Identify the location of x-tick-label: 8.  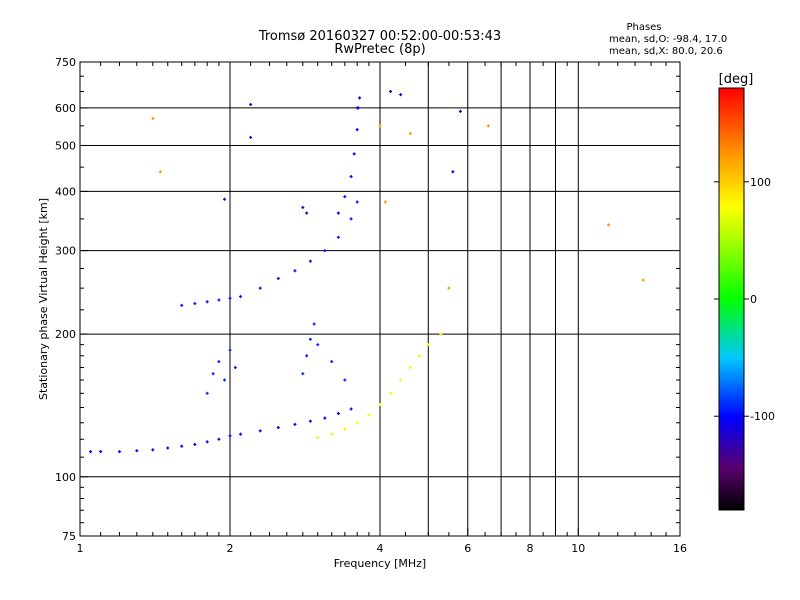
(530, 548).